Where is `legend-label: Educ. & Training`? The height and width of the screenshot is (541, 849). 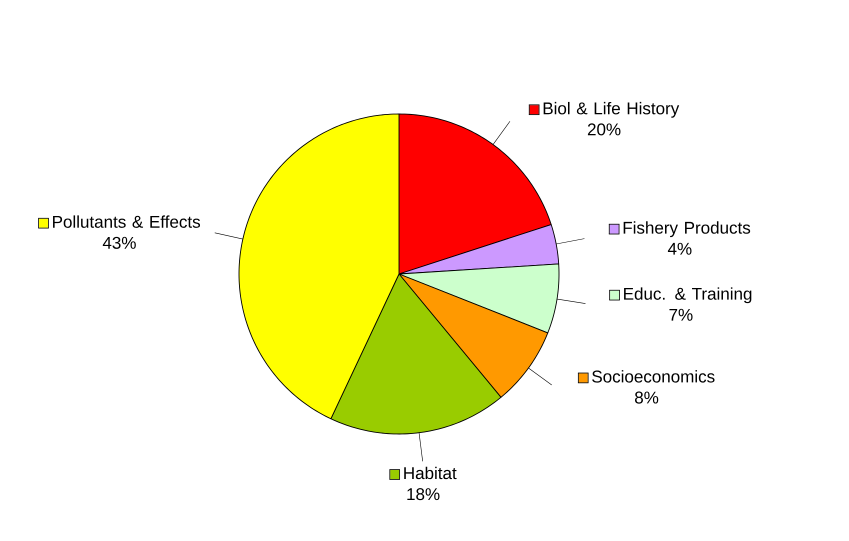 legend-label: Educ. & Training is located at coordinates (688, 295).